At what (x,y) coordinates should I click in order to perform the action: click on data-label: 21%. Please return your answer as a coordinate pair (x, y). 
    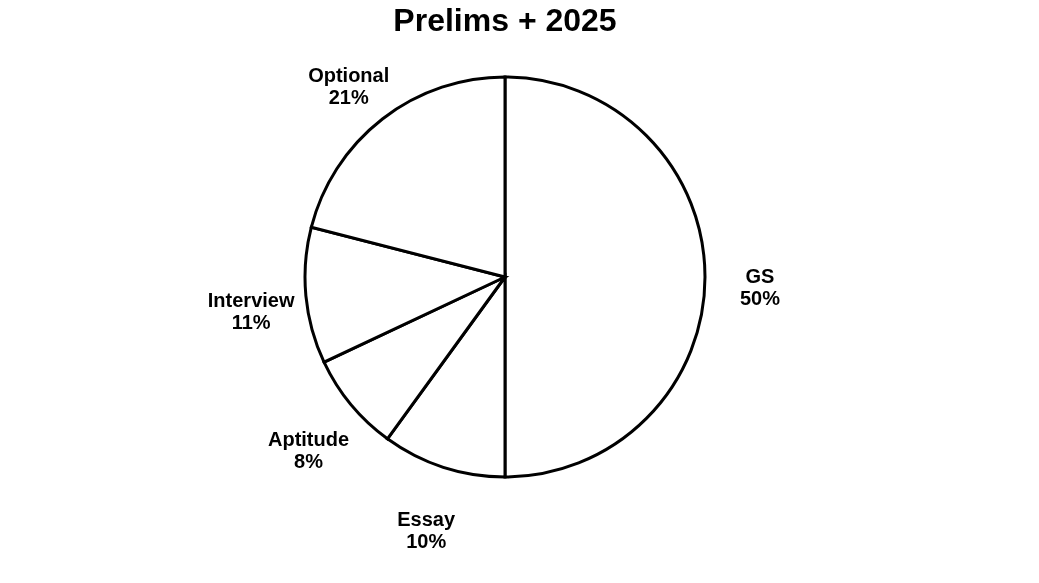
    Looking at the image, I should click on (348, 96).